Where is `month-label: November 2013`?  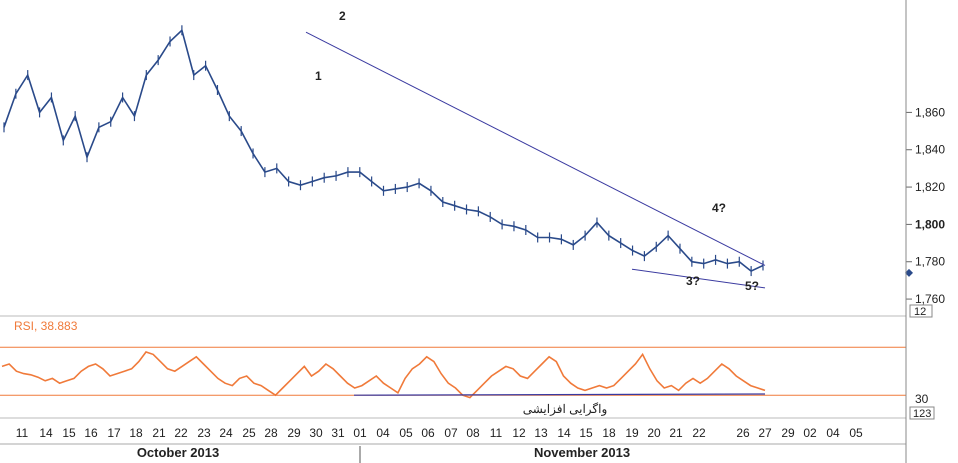
month-label: November 2013 is located at coordinates (582, 452).